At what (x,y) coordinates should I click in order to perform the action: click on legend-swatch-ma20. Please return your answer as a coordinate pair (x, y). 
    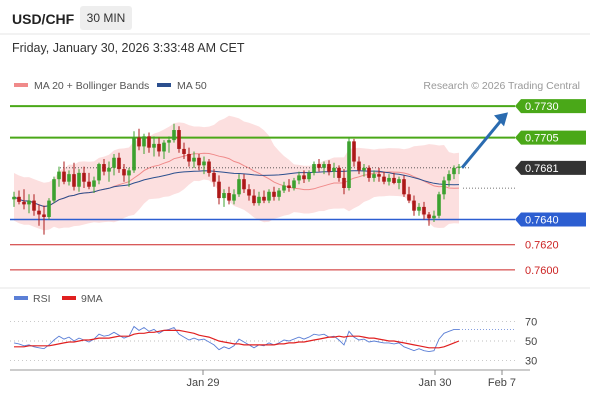
    Looking at the image, I should click on (21, 85).